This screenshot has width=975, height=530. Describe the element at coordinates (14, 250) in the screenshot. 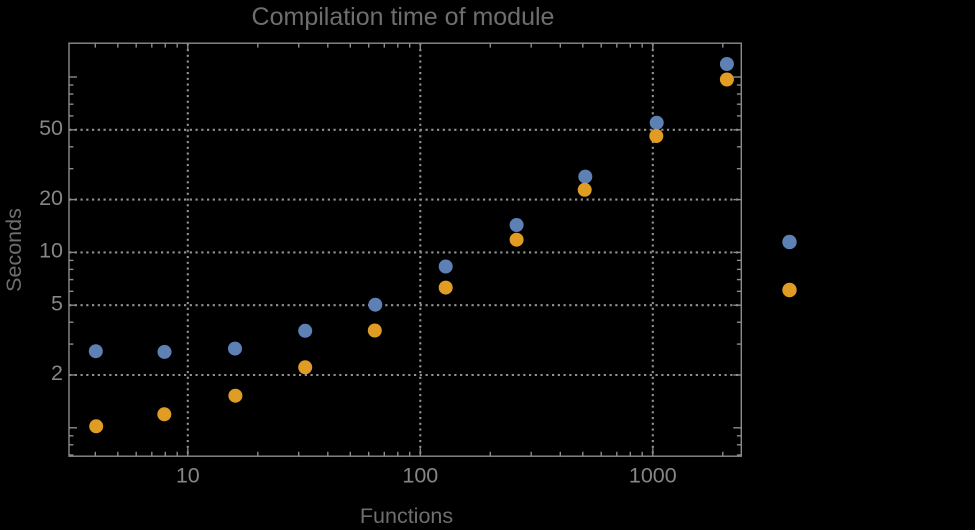

I see `svg-text: Seconds` at that location.